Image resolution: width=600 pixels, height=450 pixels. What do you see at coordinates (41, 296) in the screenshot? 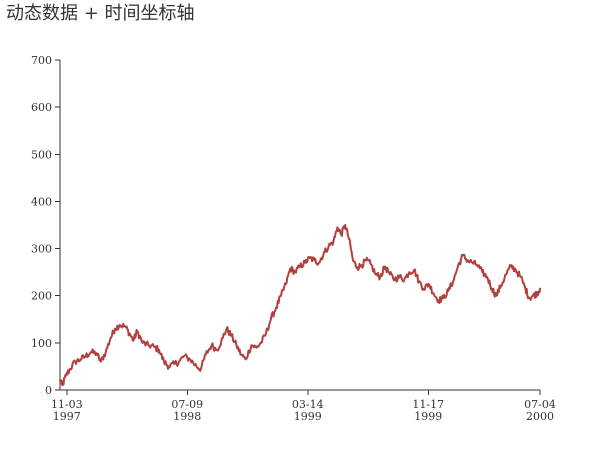
I see `y-tick-label: 200` at bounding box center [41, 296].